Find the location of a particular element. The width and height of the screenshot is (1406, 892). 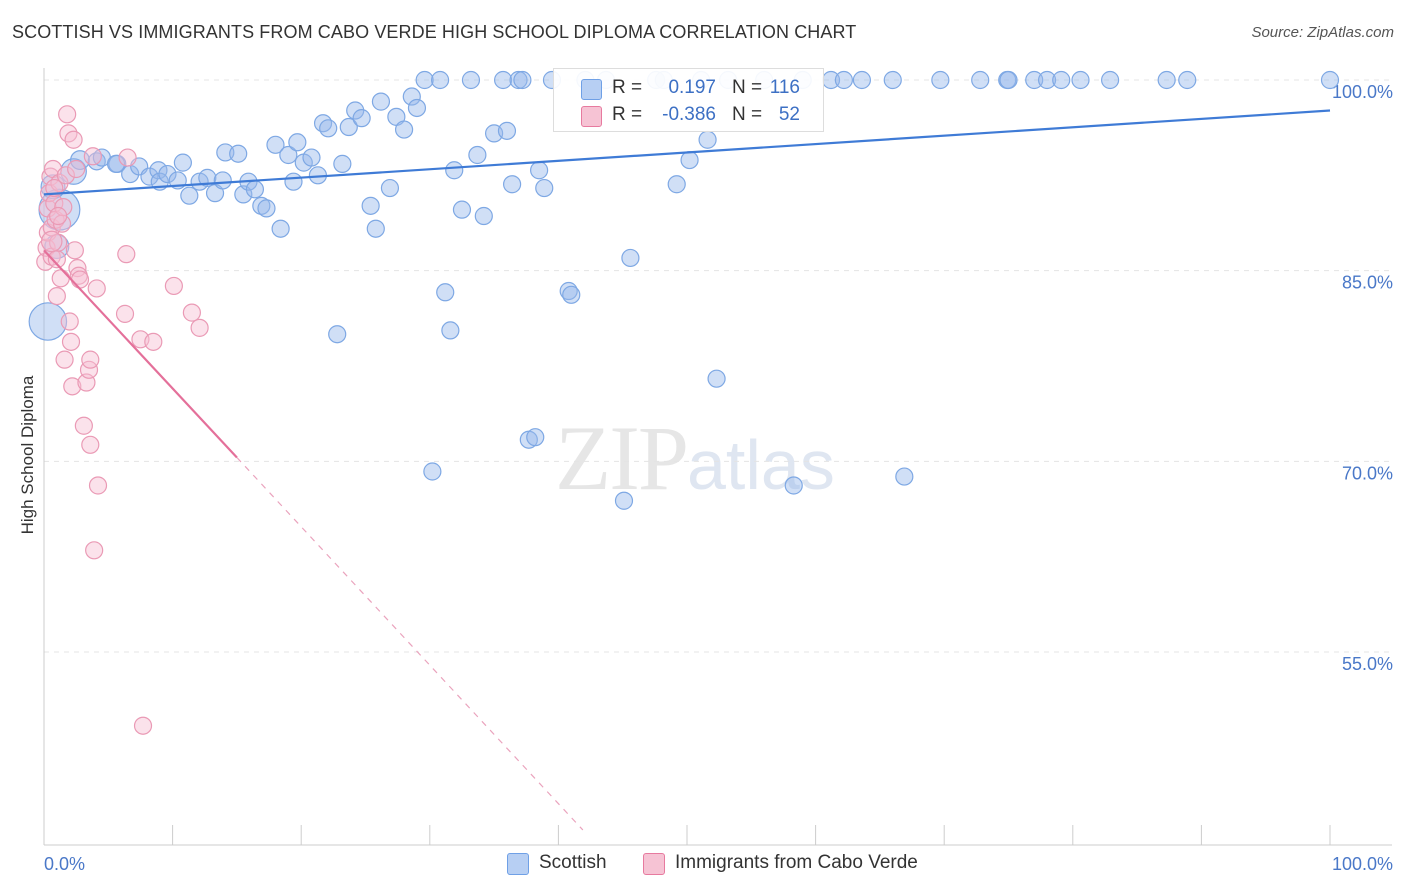

correlation-legend: R = 0.197 N = 116 R = -0.386 N = 52 is located at coordinates (688, 100).